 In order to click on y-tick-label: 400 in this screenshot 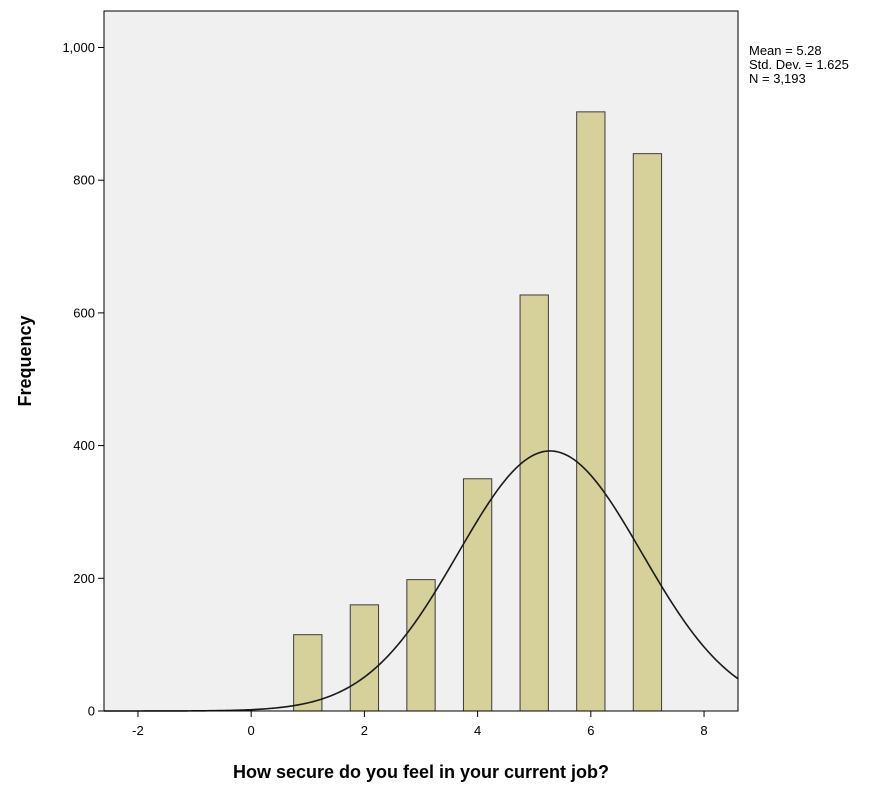, I will do `click(84, 445)`.